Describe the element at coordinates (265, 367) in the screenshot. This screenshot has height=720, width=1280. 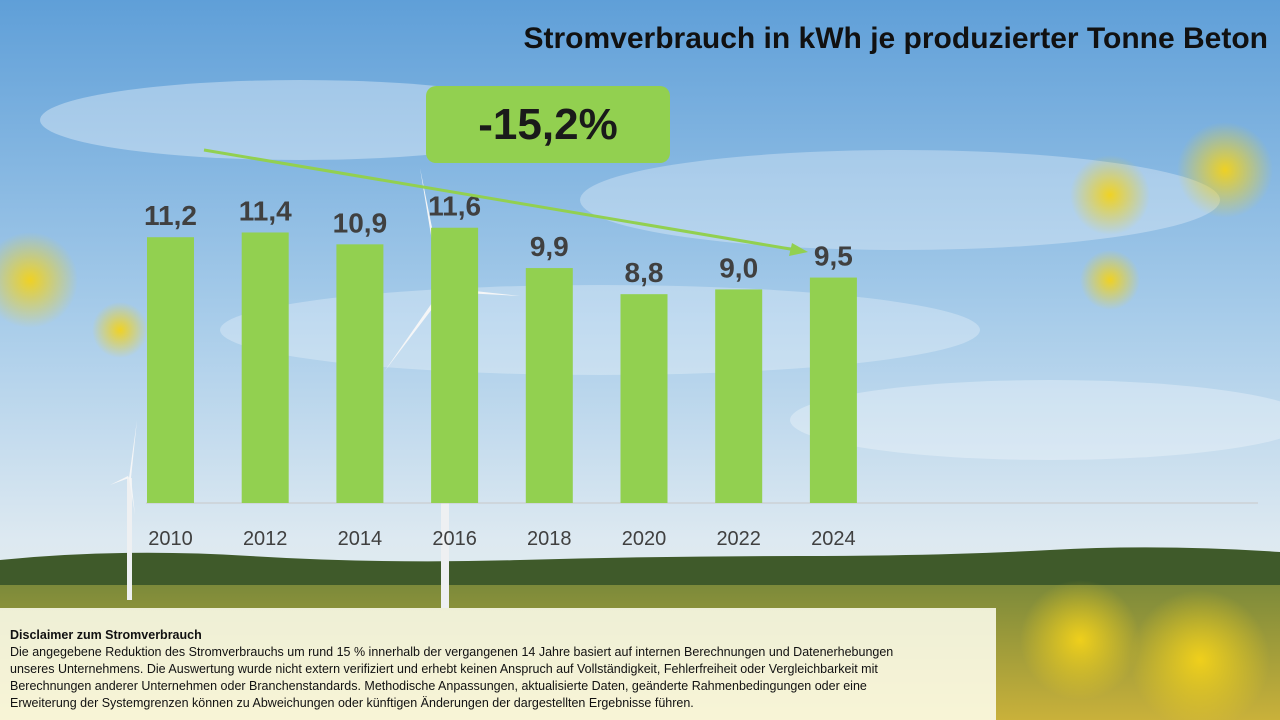
I see `bar-2012` at that location.